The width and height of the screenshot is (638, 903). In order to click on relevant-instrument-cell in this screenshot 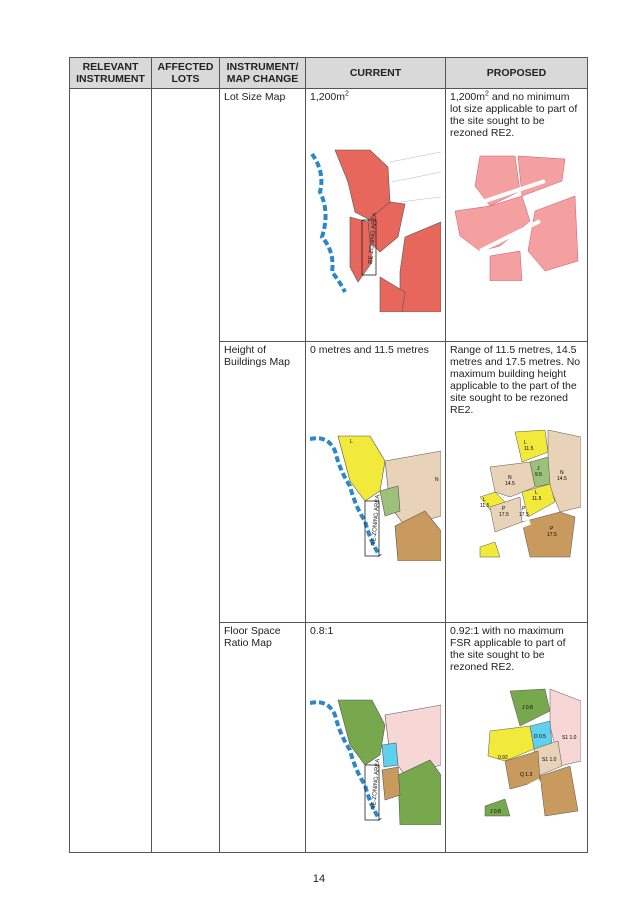, I will do `click(110, 470)`.